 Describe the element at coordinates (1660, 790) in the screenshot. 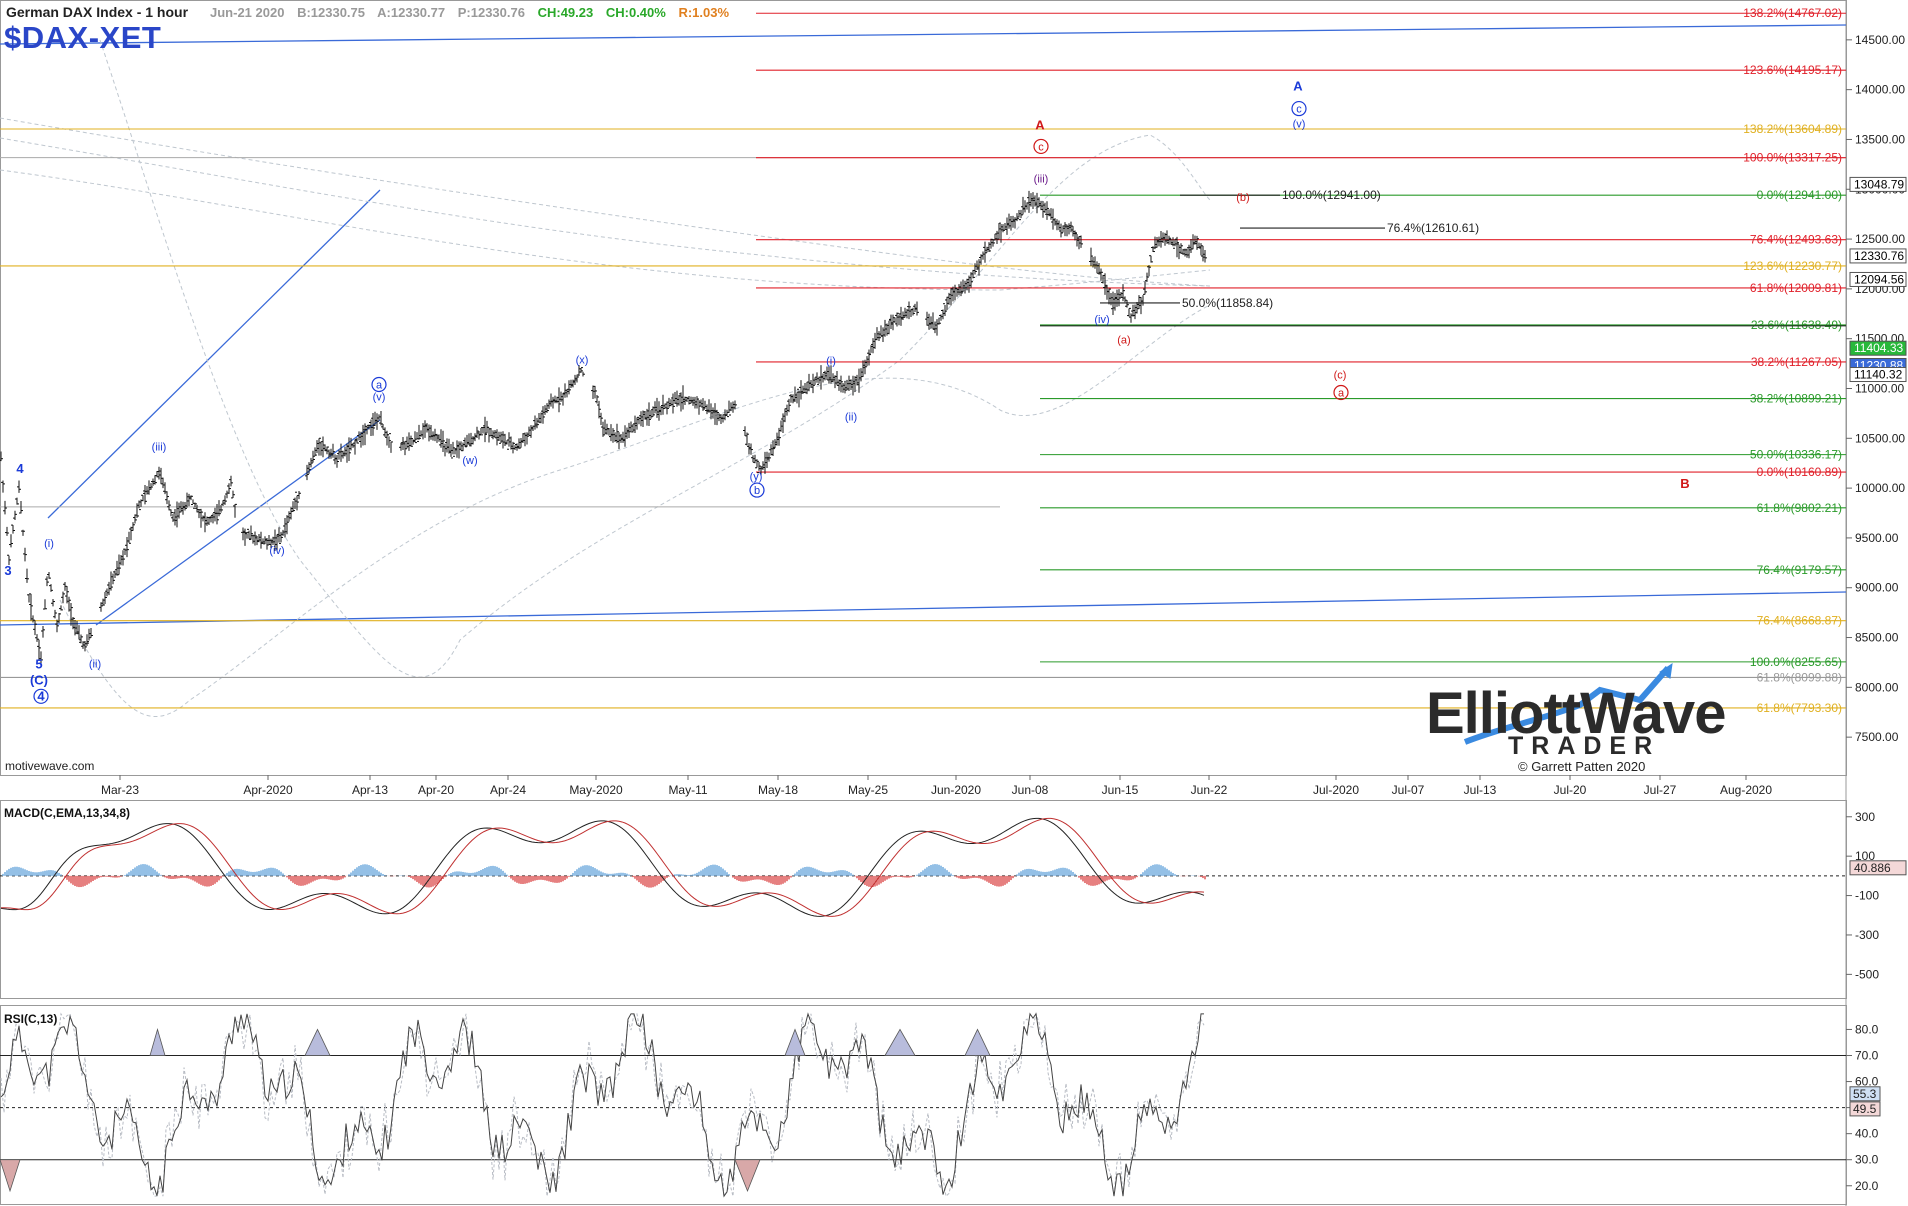

I see `x-axis-label: Jul-27` at that location.